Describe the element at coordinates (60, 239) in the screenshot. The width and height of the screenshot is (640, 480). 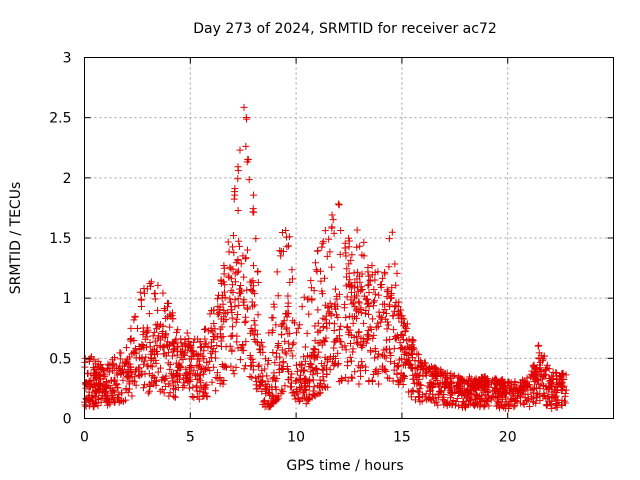
I see `y-tick-label: 1.5` at that location.